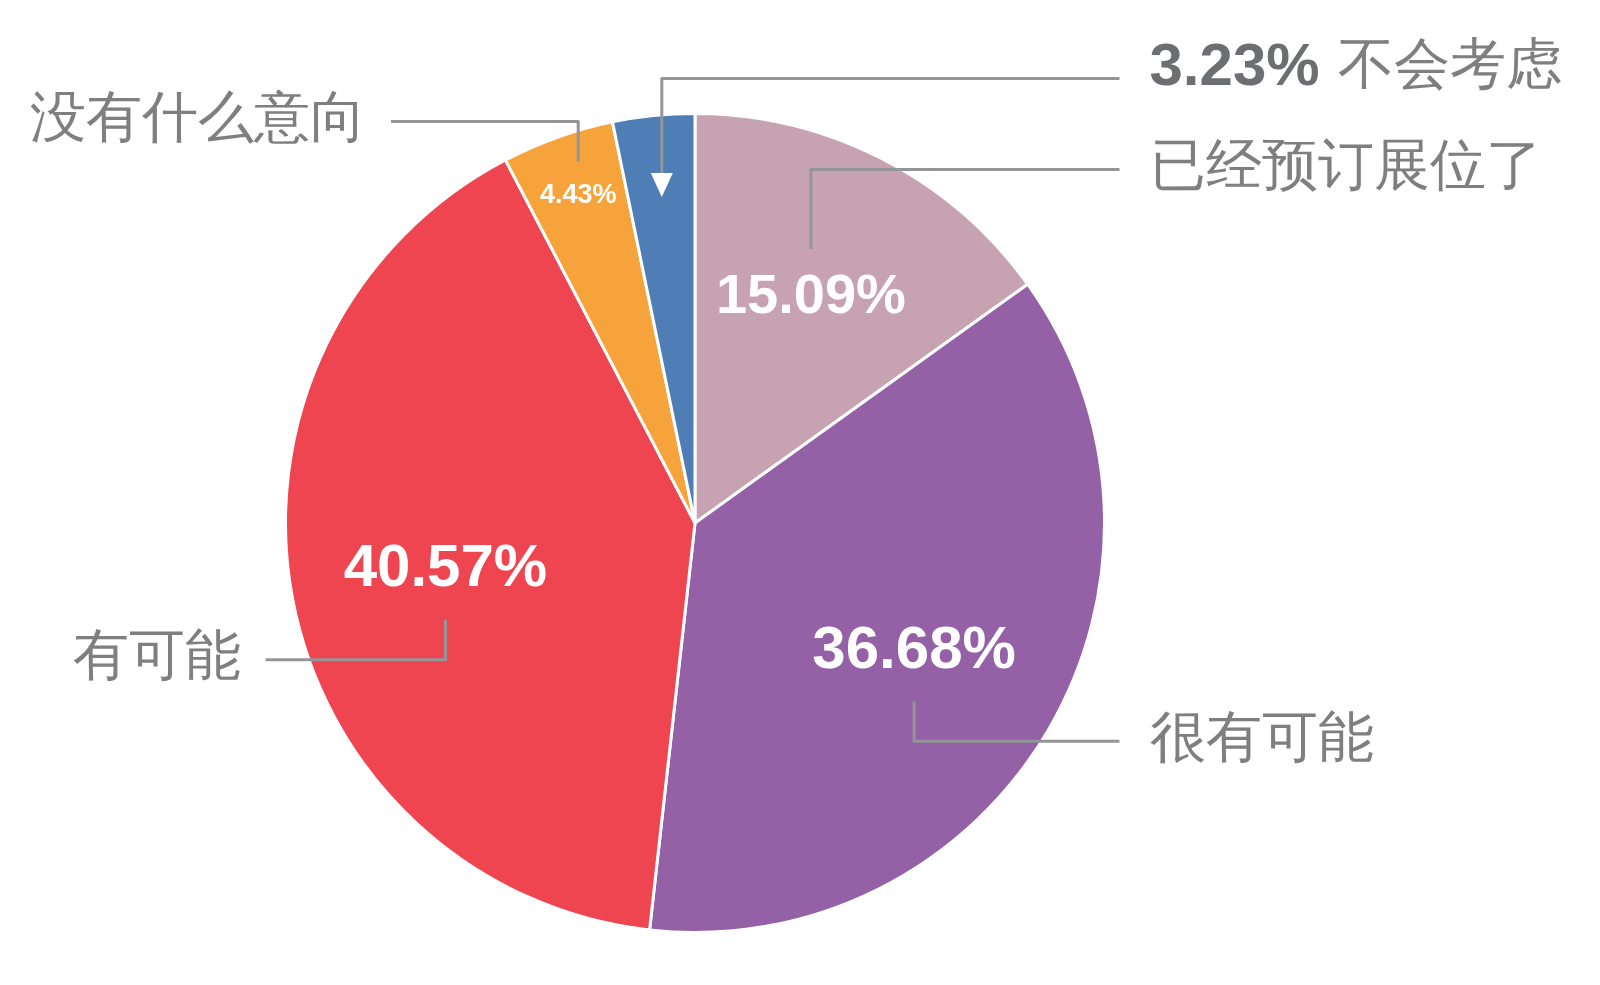 This screenshot has width=1600, height=985. What do you see at coordinates (1261, 736) in the screenshot?
I see `slice-label: 很有可能` at bounding box center [1261, 736].